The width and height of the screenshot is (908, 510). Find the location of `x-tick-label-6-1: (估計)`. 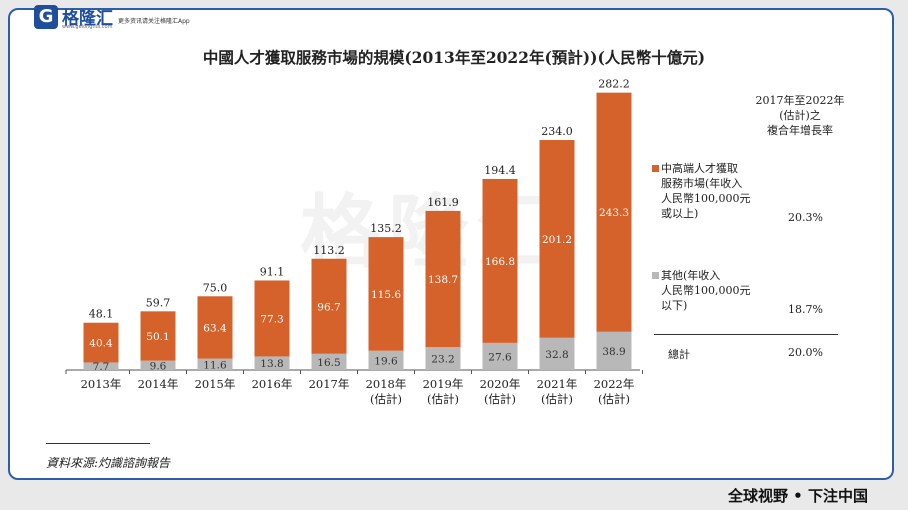

x-tick-label-6-1: (估計) is located at coordinates (443, 399).